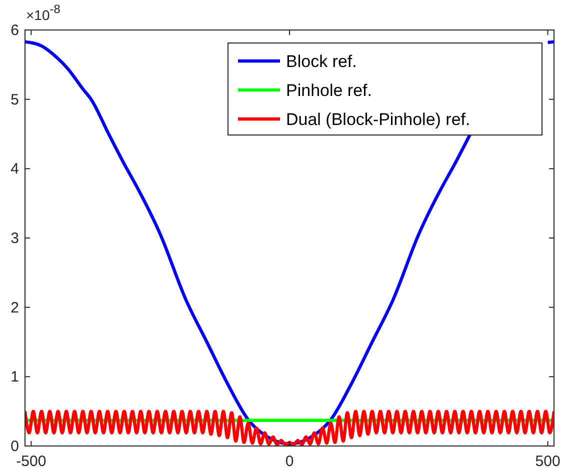 This screenshot has height=472, width=563. Describe the element at coordinates (14, 99) in the screenshot. I see `y-tick-label: 5` at that location.